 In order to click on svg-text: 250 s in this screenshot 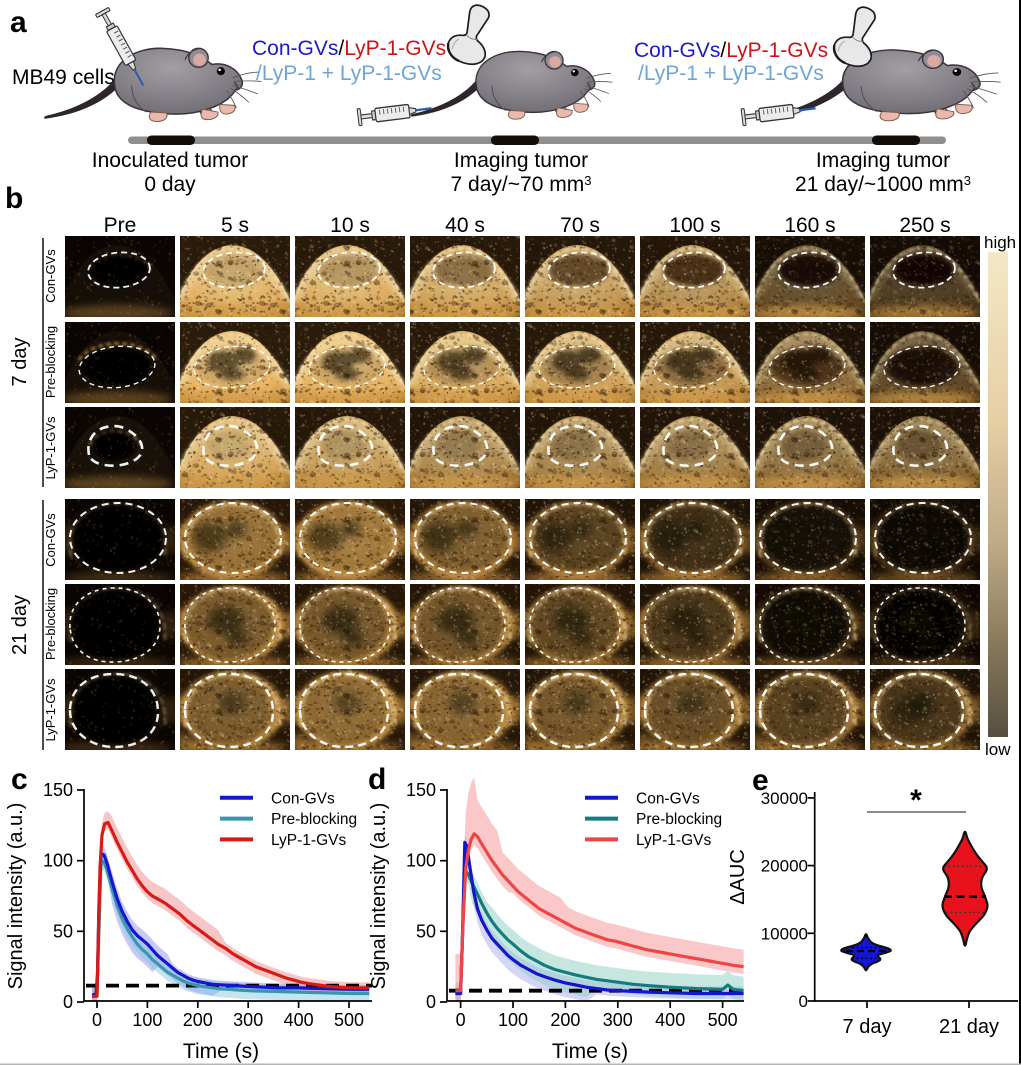, I will do `click(924, 225)`.